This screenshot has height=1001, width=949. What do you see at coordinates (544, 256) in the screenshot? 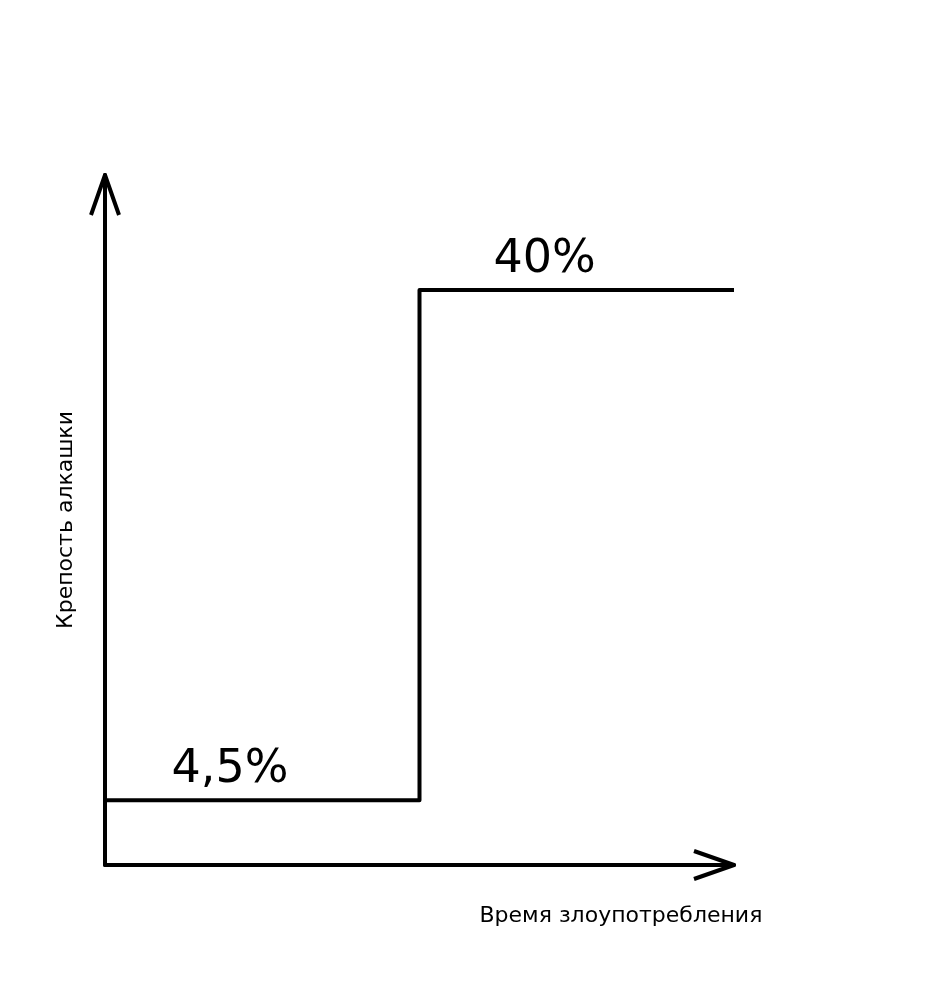
I see `data-label: 40%` at bounding box center [544, 256].